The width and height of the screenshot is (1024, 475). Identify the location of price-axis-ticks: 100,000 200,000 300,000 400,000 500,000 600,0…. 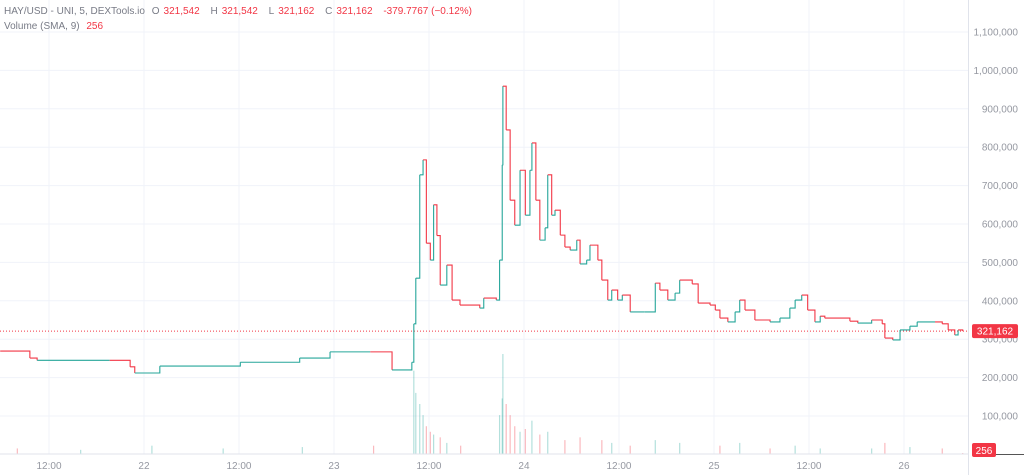
(996, 225).